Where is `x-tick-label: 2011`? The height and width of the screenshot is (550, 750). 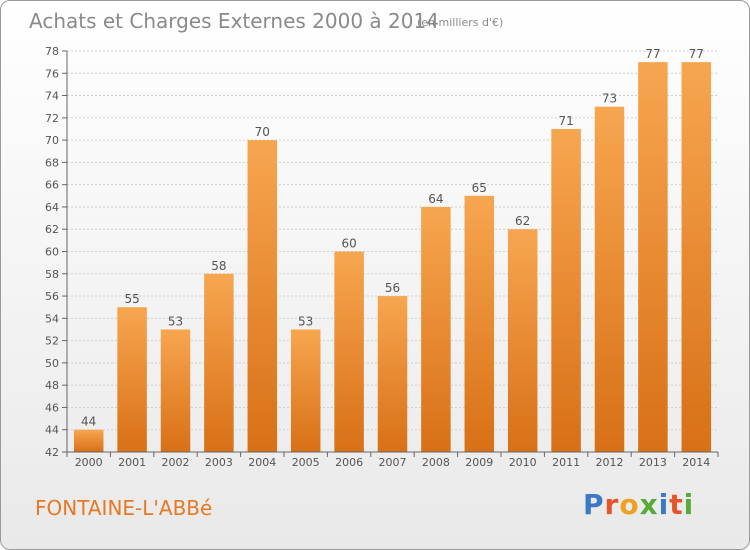 x-tick-label: 2011 is located at coordinates (566, 462).